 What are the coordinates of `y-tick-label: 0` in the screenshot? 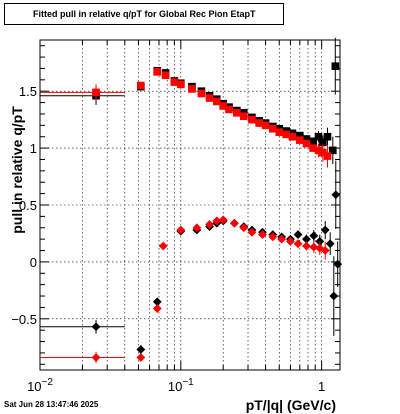 It's located at (33, 262).